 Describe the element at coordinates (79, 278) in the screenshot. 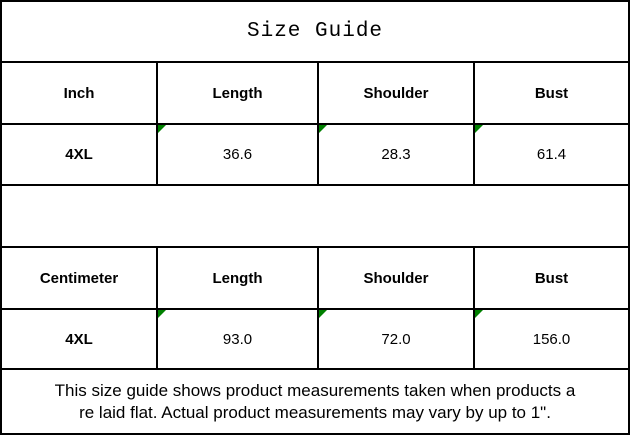

I see `unit-header-centimeter: Centimeter` at that location.